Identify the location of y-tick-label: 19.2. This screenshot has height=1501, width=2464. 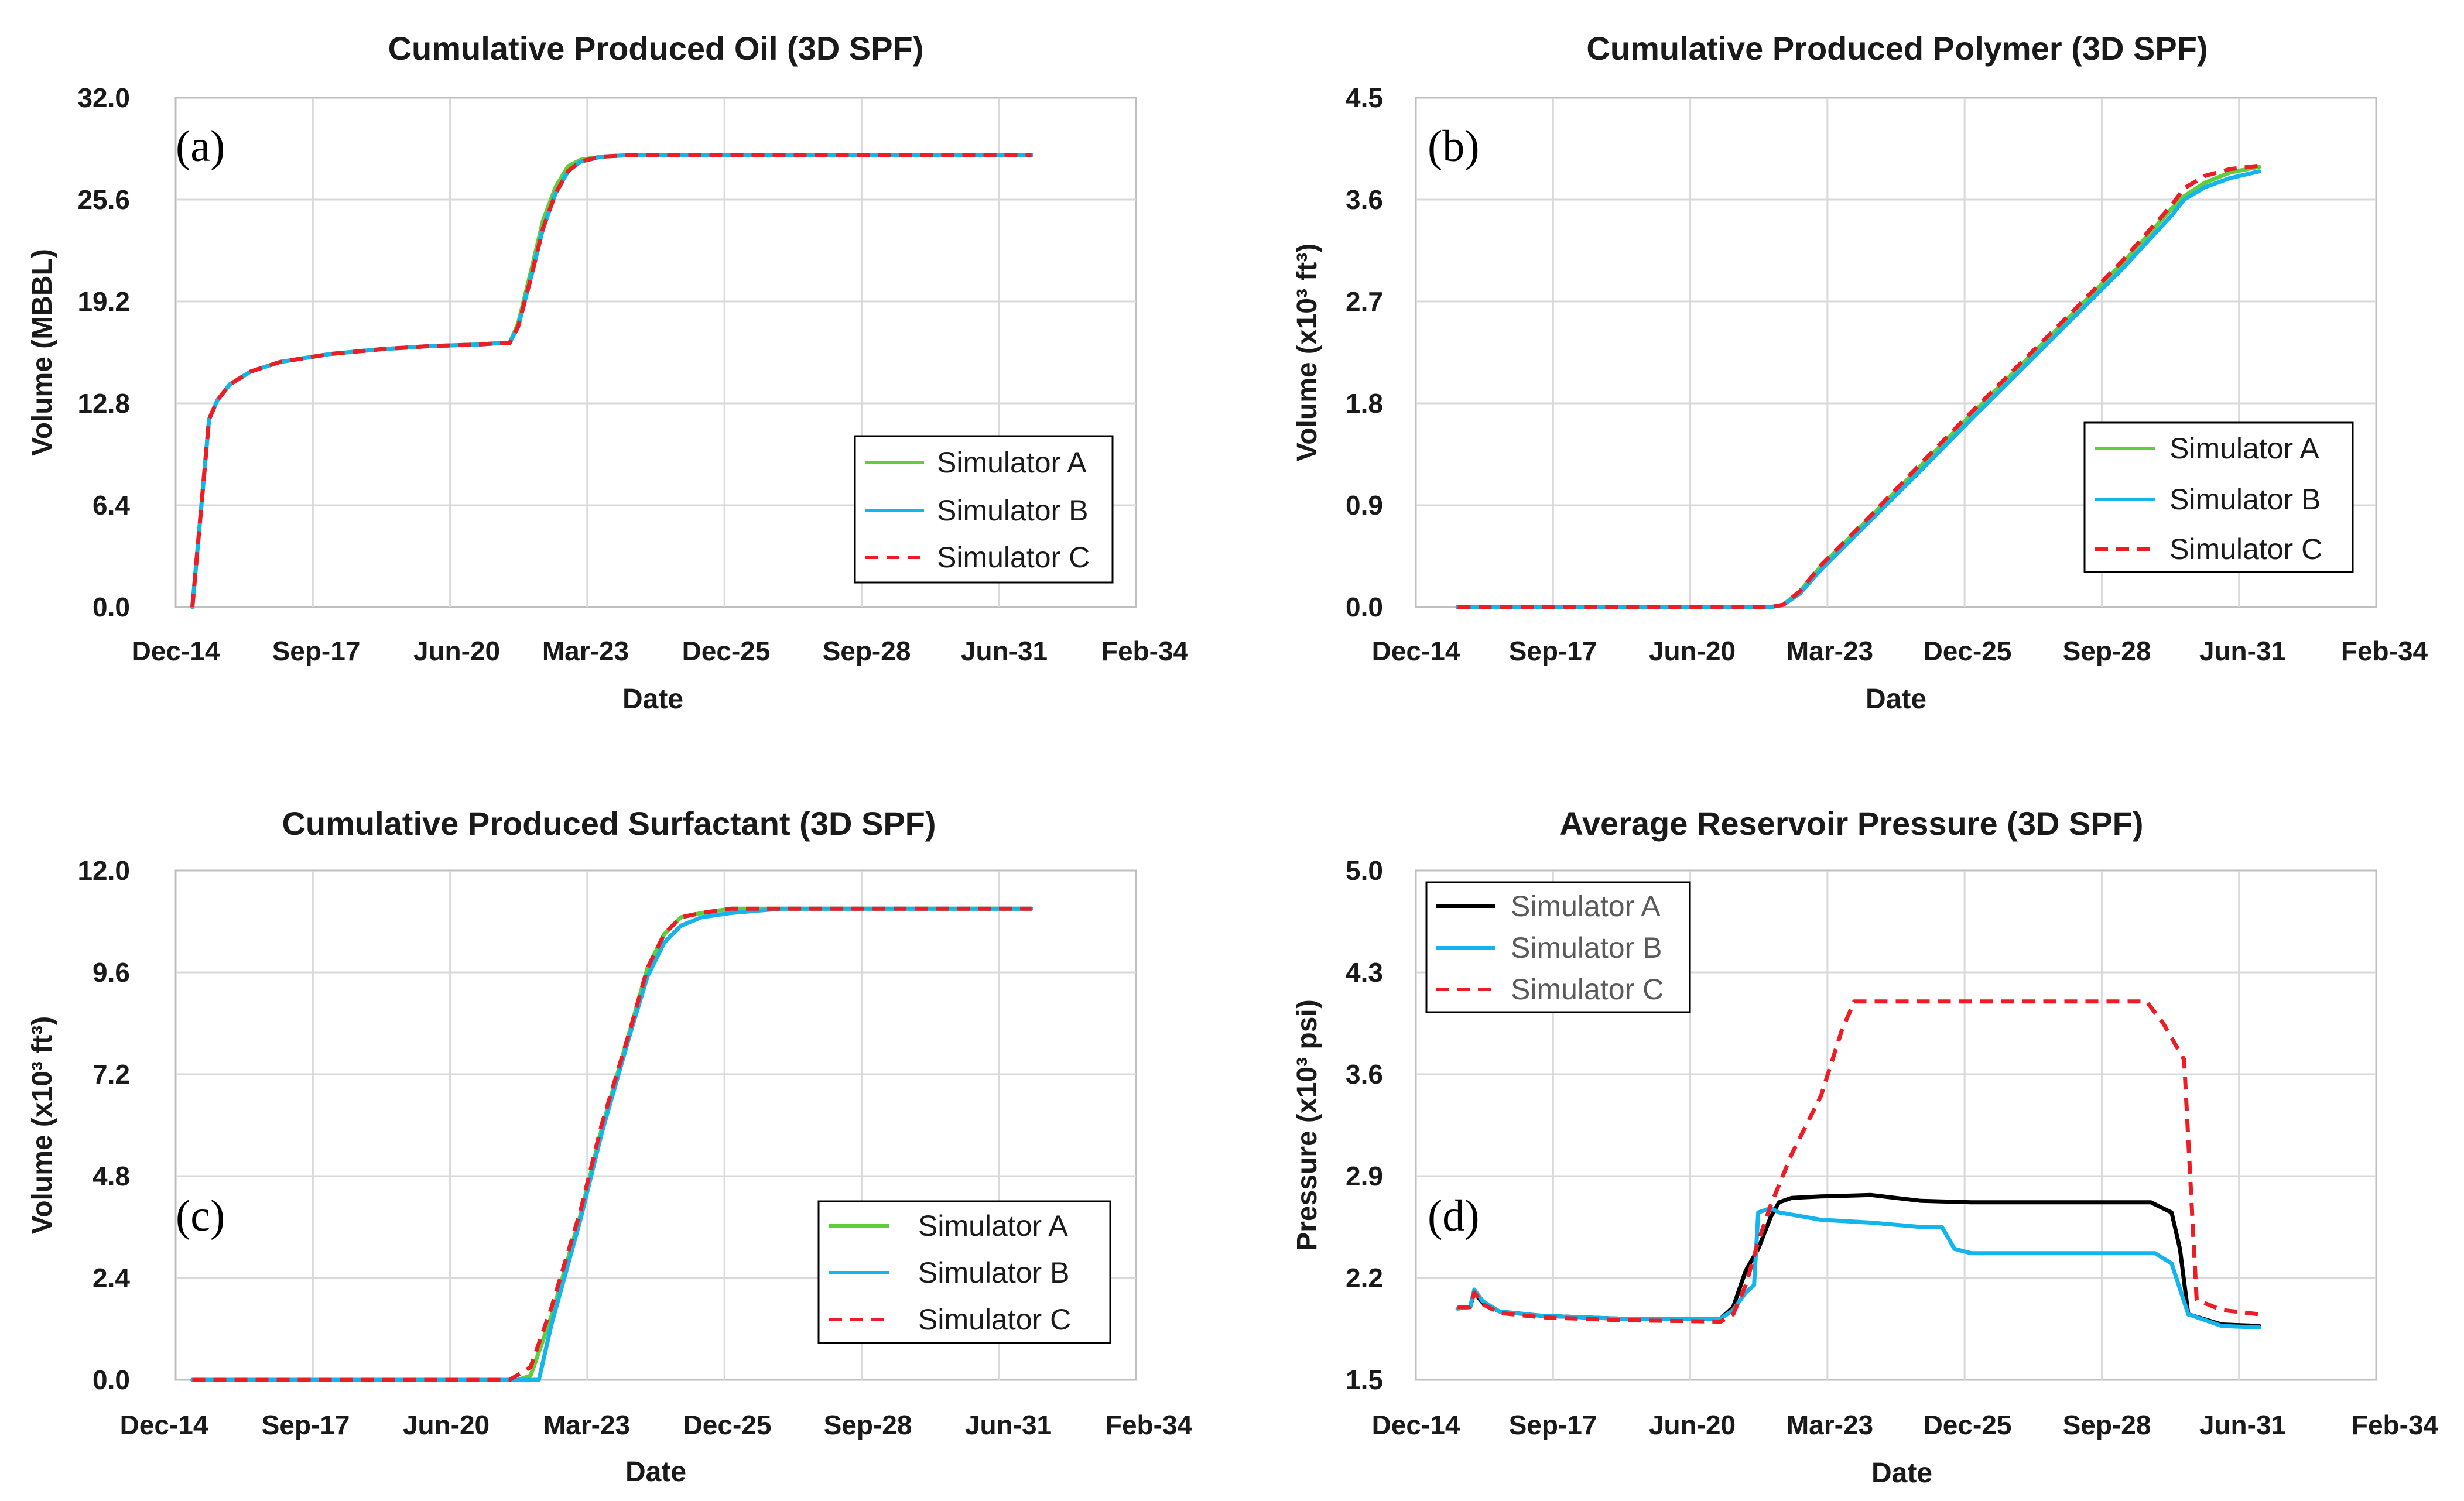
(103, 301).